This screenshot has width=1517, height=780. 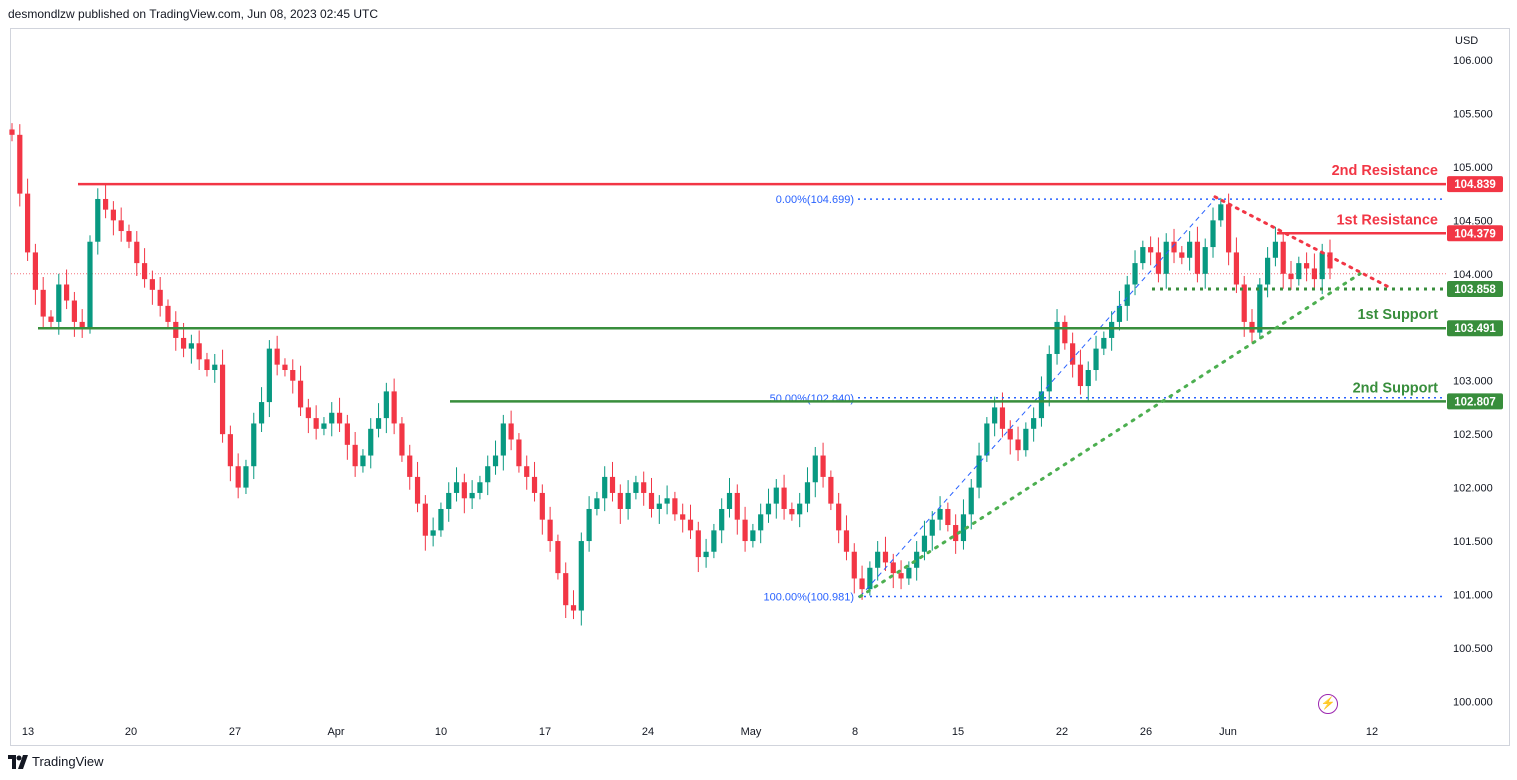 I want to click on x-tick-label: 17, so click(x=545, y=732).